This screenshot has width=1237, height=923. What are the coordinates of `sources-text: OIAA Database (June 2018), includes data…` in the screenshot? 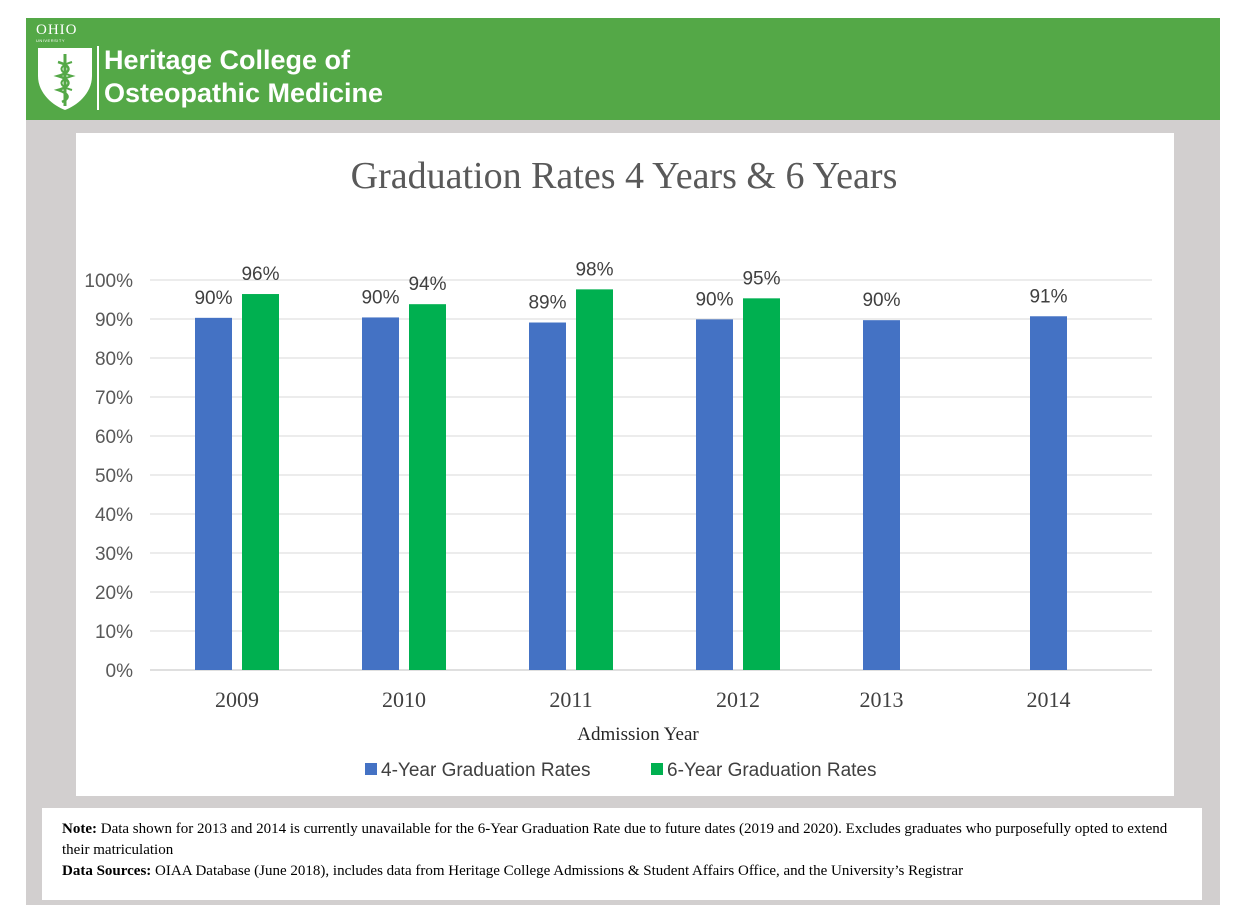 It's located at (557, 871).